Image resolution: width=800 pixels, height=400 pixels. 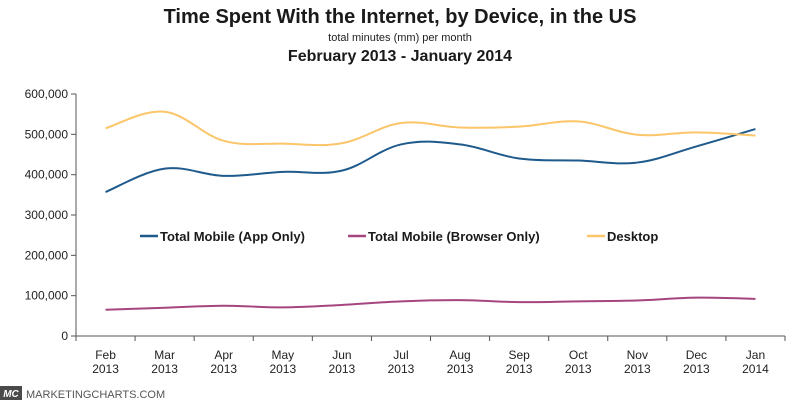 What do you see at coordinates (105, 355) in the screenshot?
I see `x-tick-label-month: Feb` at bounding box center [105, 355].